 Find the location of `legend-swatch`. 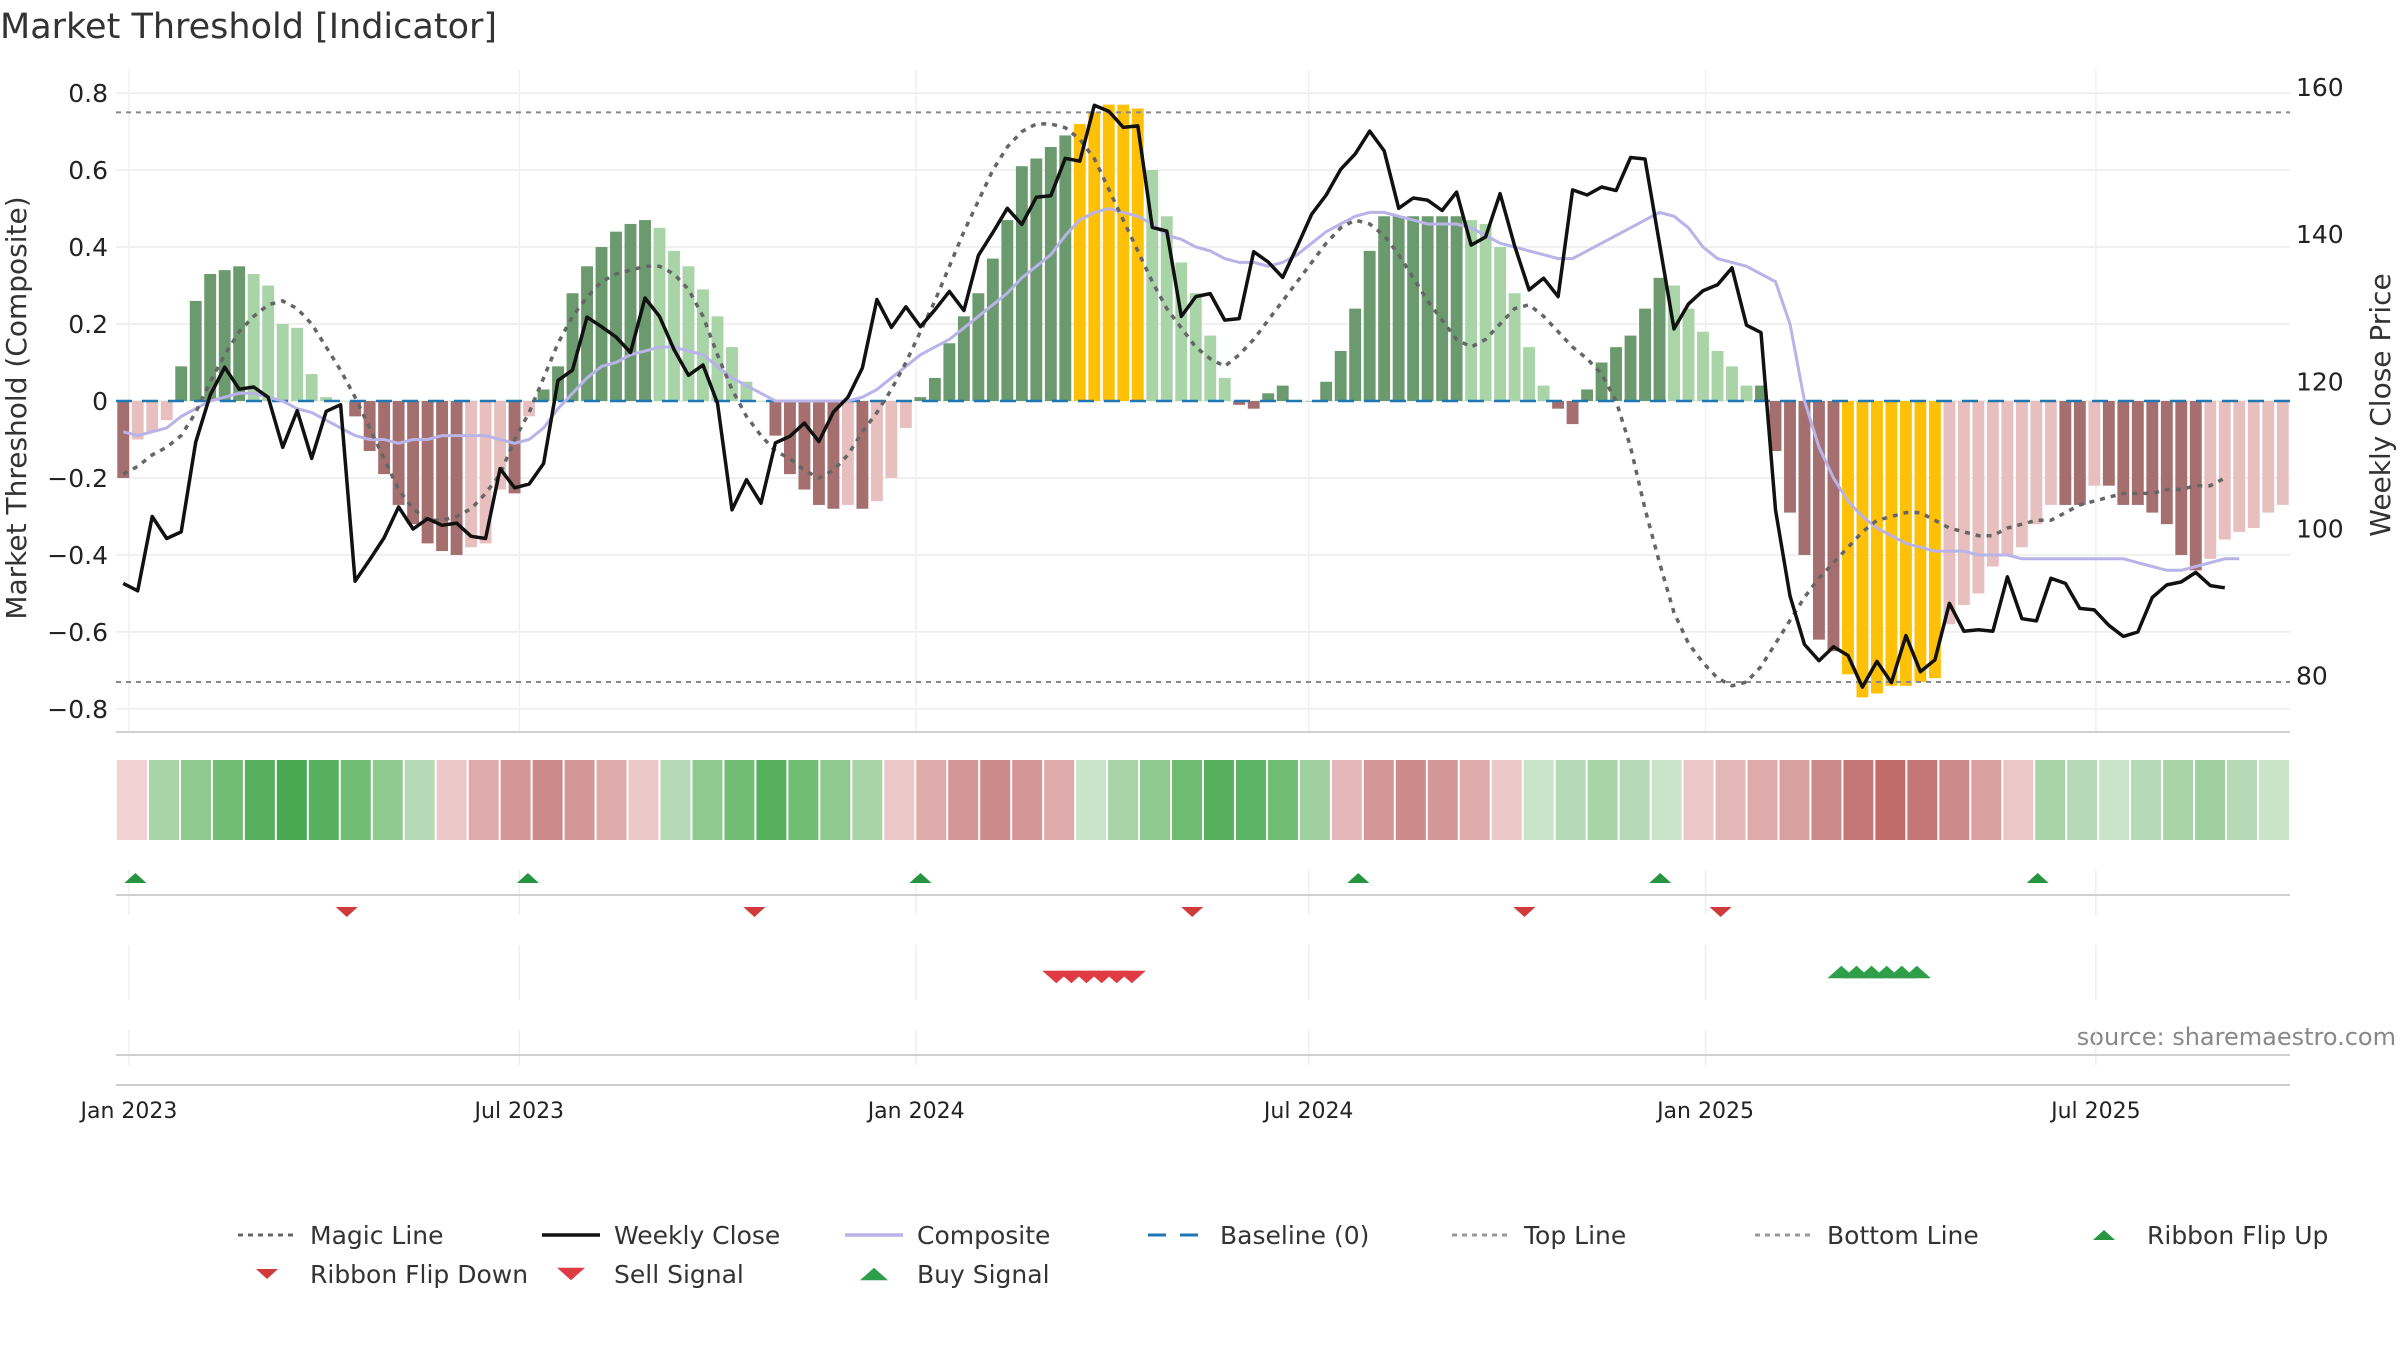

legend-swatch is located at coordinates (267, 1274).